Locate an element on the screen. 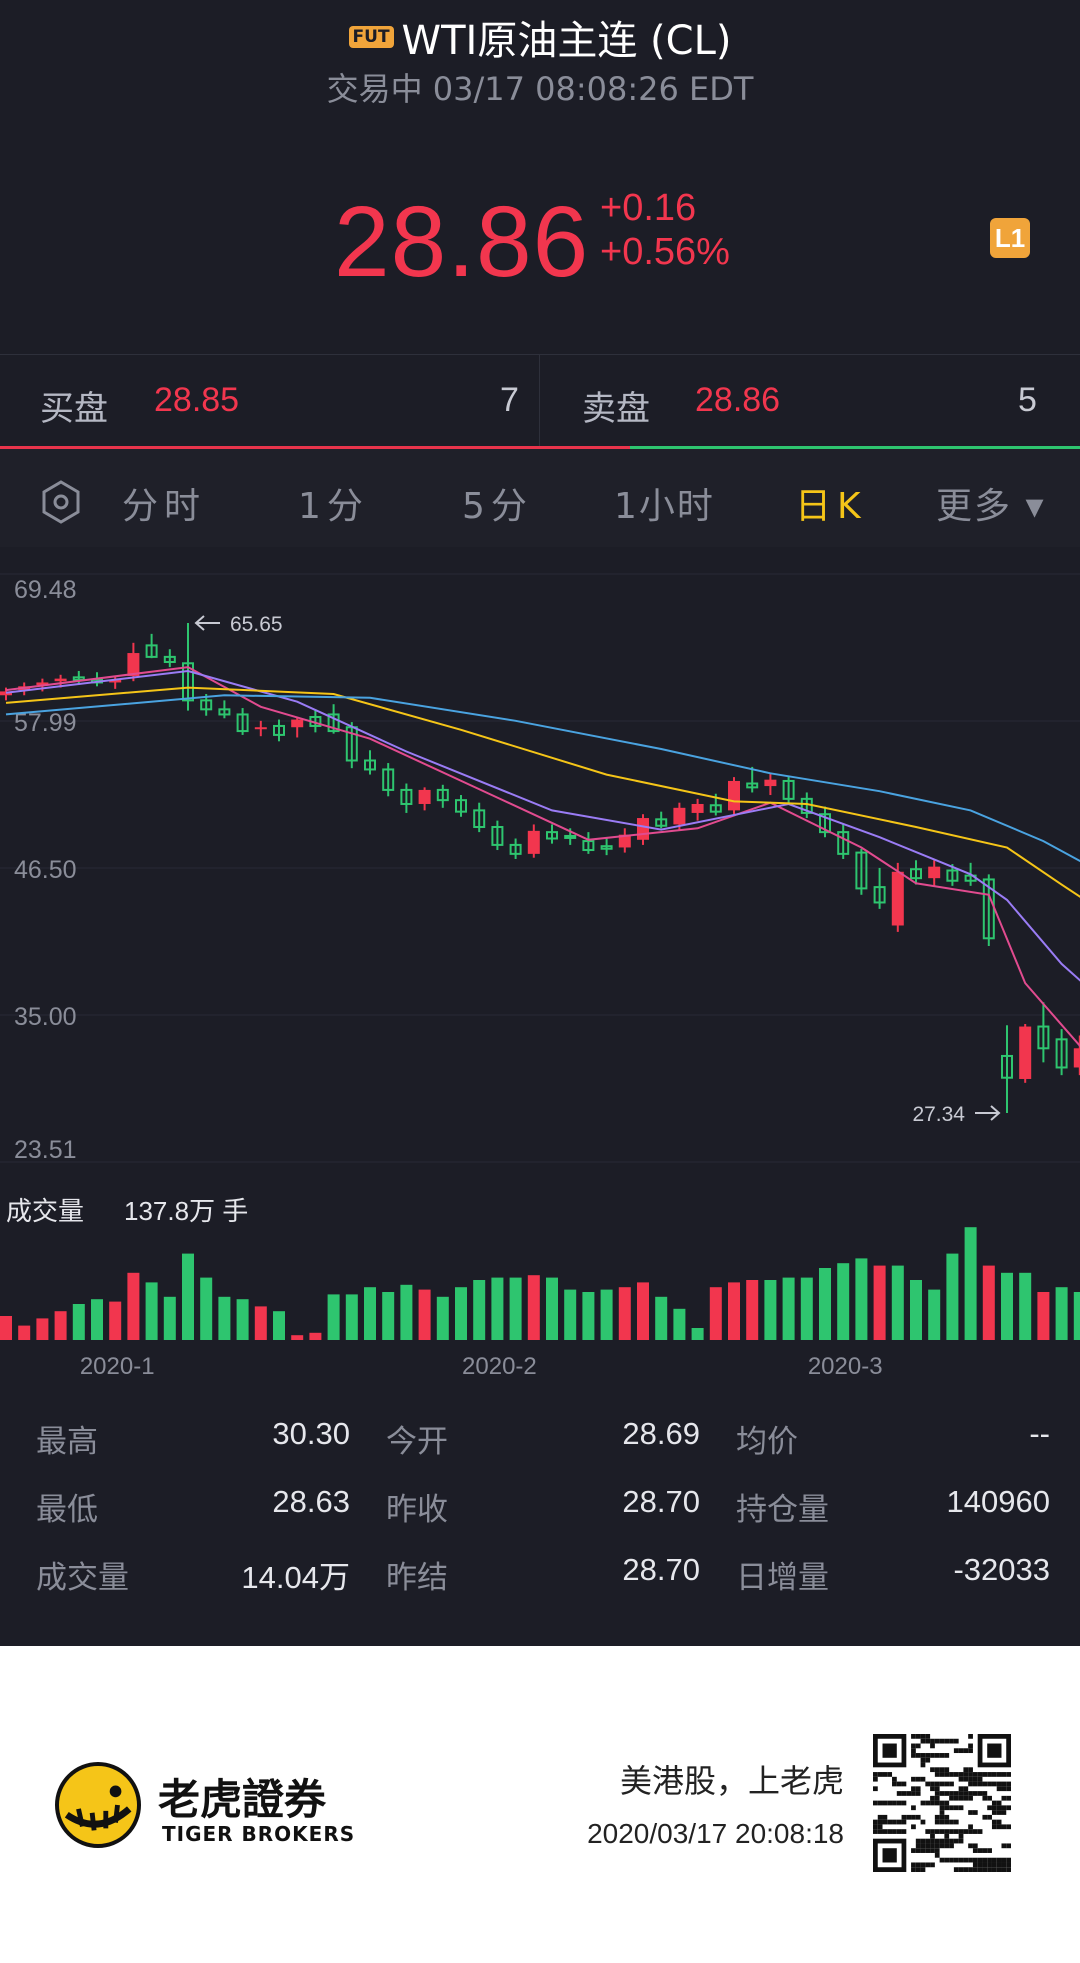 Image resolution: width=1080 pixels, height=1963 pixels. tab-1hour: 1小时 is located at coordinates (664, 506).